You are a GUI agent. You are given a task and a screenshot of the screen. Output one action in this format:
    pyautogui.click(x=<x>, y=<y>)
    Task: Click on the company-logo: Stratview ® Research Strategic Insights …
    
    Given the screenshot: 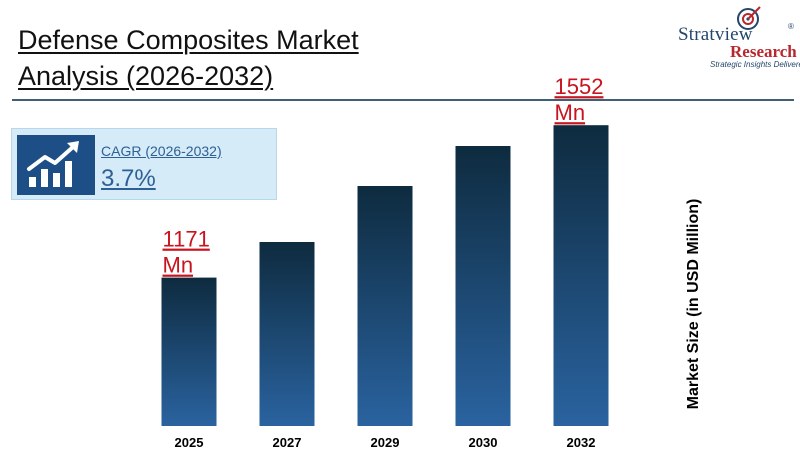 What is the action you would take?
    pyautogui.click(x=730, y=39)
    